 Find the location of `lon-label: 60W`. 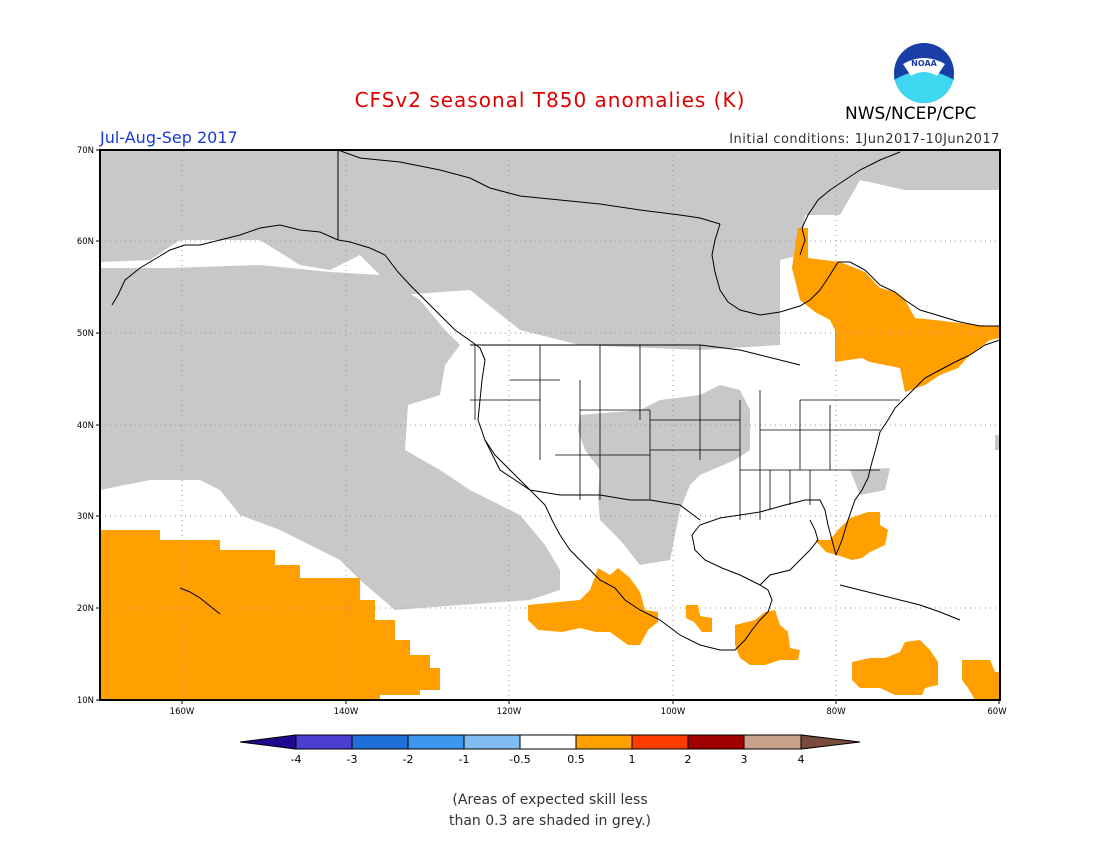

lon-label: 60W is located at coordinates (997, 712).